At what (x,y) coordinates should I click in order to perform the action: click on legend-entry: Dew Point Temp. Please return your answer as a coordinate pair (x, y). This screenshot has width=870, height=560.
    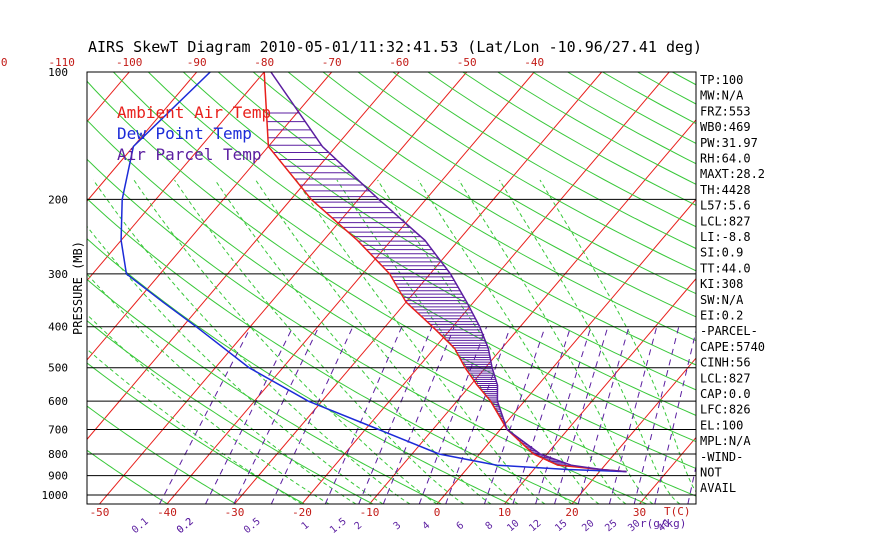
    Looking at the image, I should click on (184, 133).